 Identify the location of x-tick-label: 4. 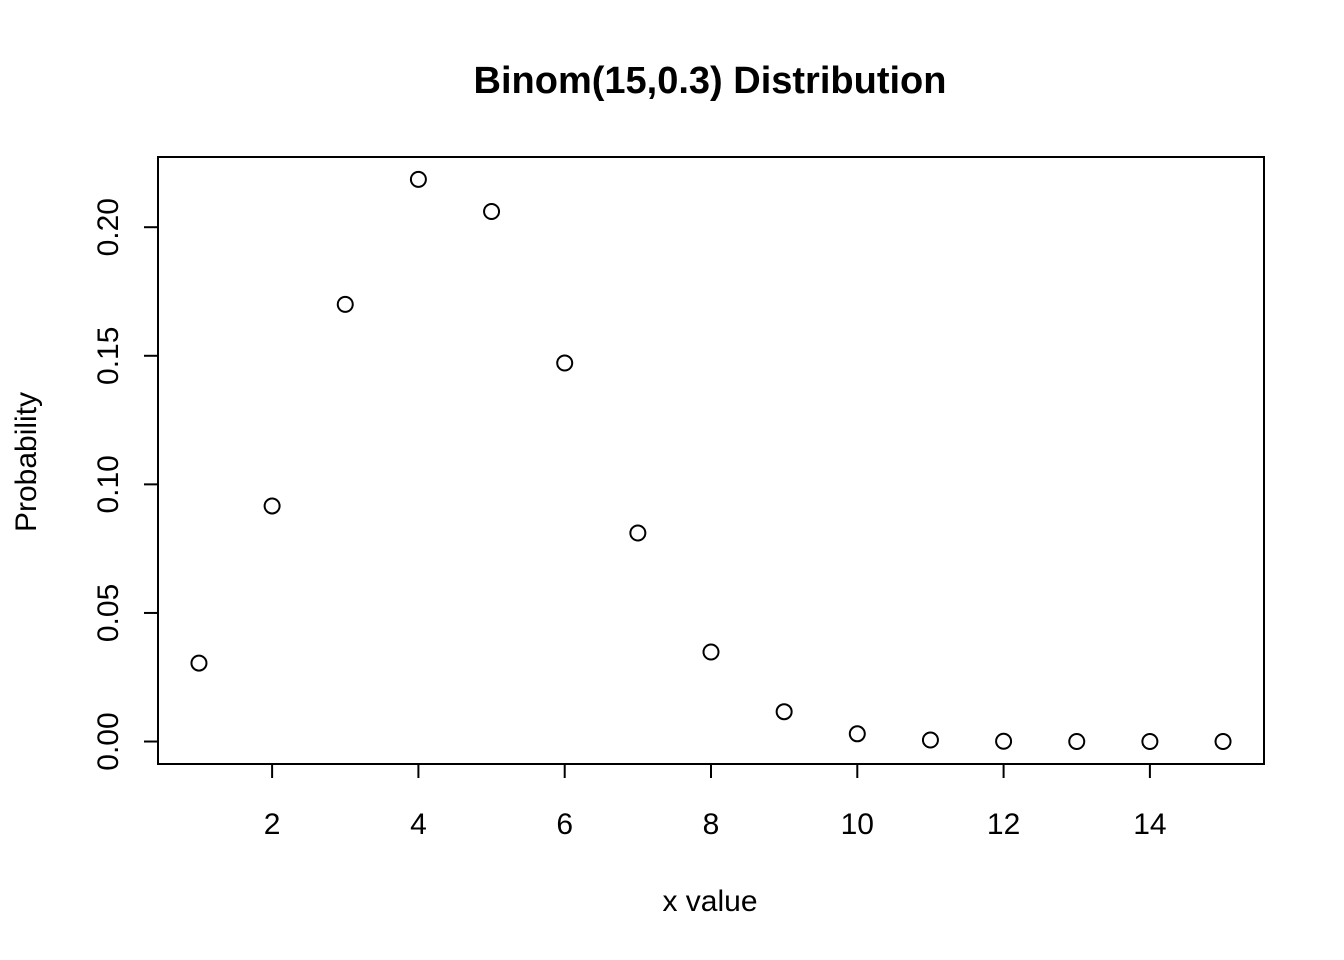
(418, 824).